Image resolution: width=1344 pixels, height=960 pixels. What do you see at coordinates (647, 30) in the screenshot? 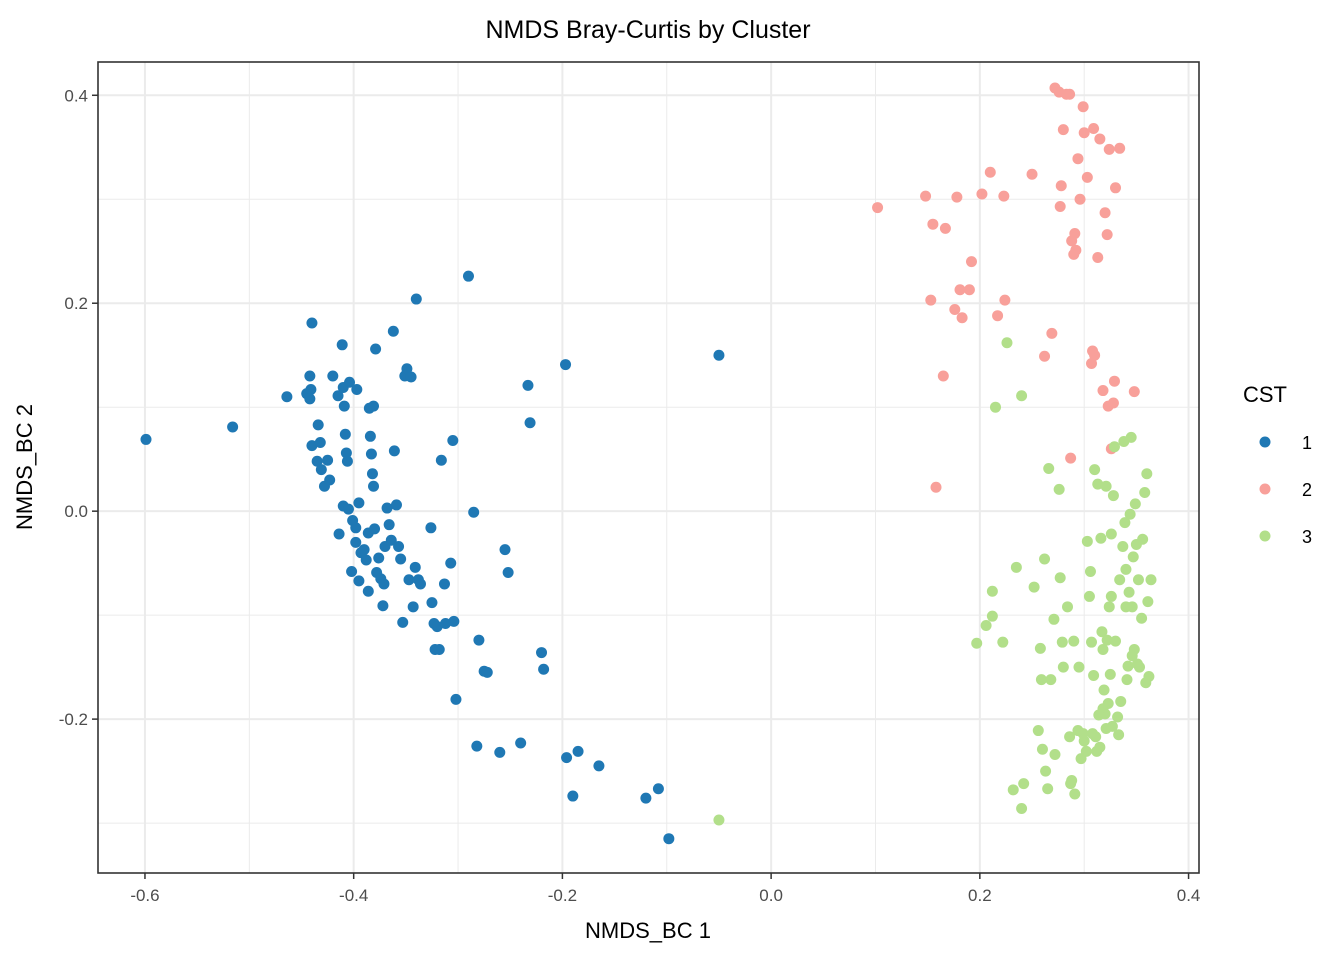
I see `chart-title: NMDS Bray-Curtis by Cluster` at bounding box center [647, 30].